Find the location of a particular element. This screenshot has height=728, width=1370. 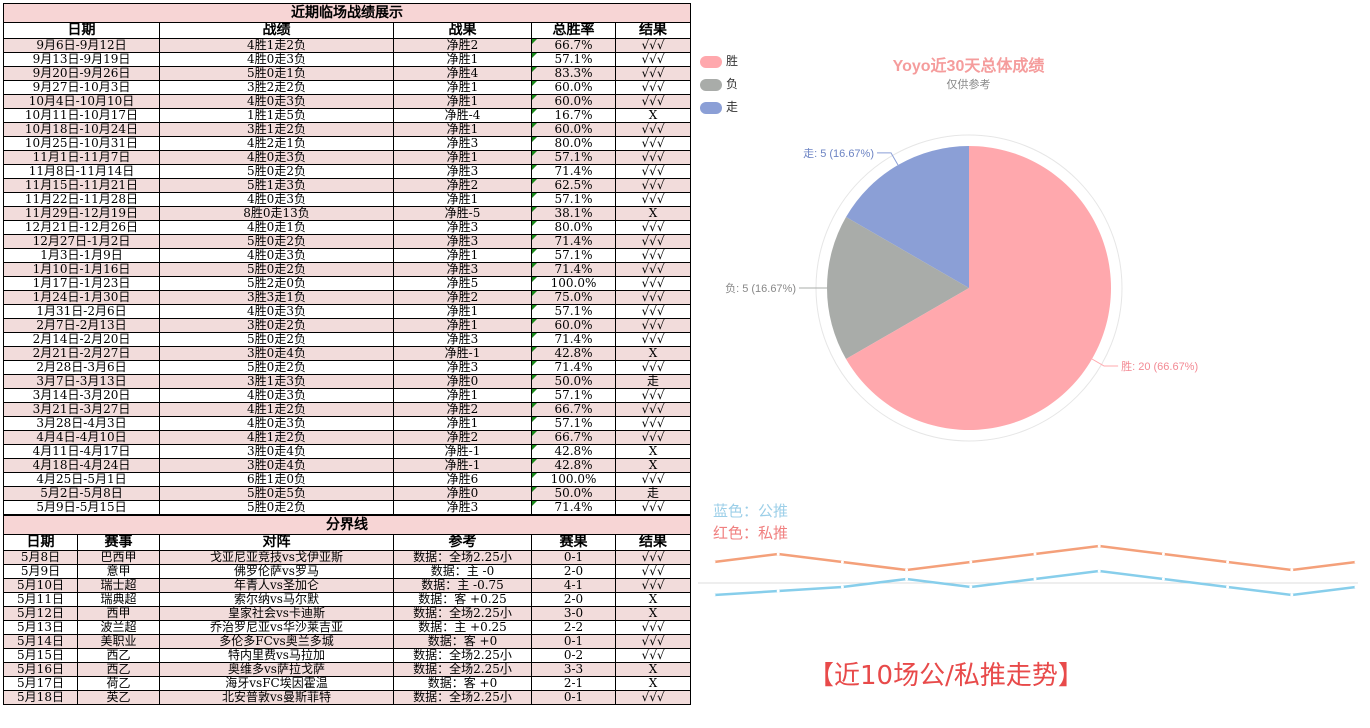

record-cell: 3胜1走2负 is located at coordinates (276, 129).